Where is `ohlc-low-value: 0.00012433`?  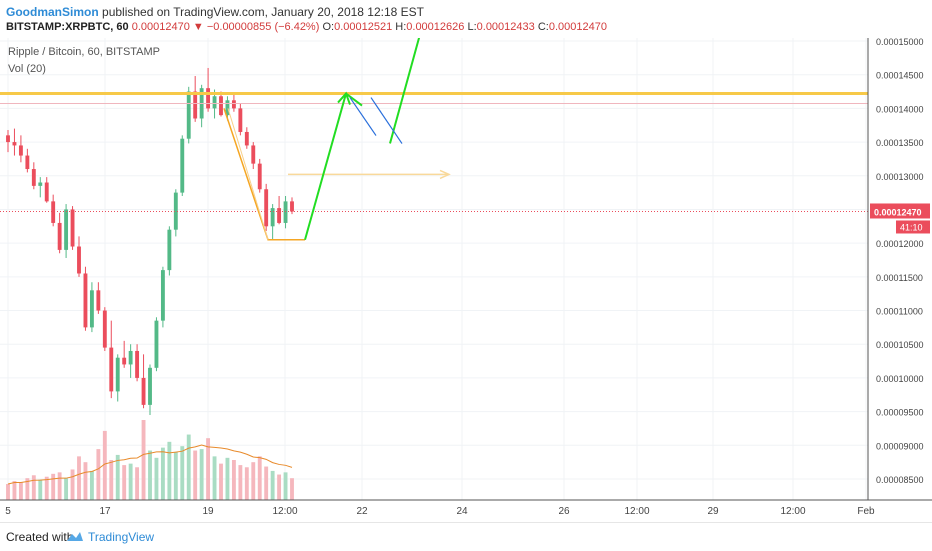
ohlc-low-value: 0.00012433 is located at coordinates (505, 27).